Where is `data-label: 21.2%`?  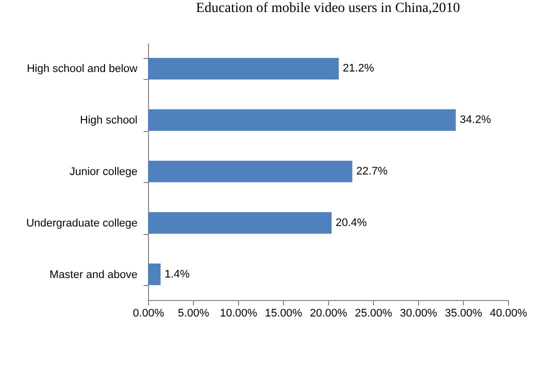 data-label: 21.2% is located at coordinates (358, 68).